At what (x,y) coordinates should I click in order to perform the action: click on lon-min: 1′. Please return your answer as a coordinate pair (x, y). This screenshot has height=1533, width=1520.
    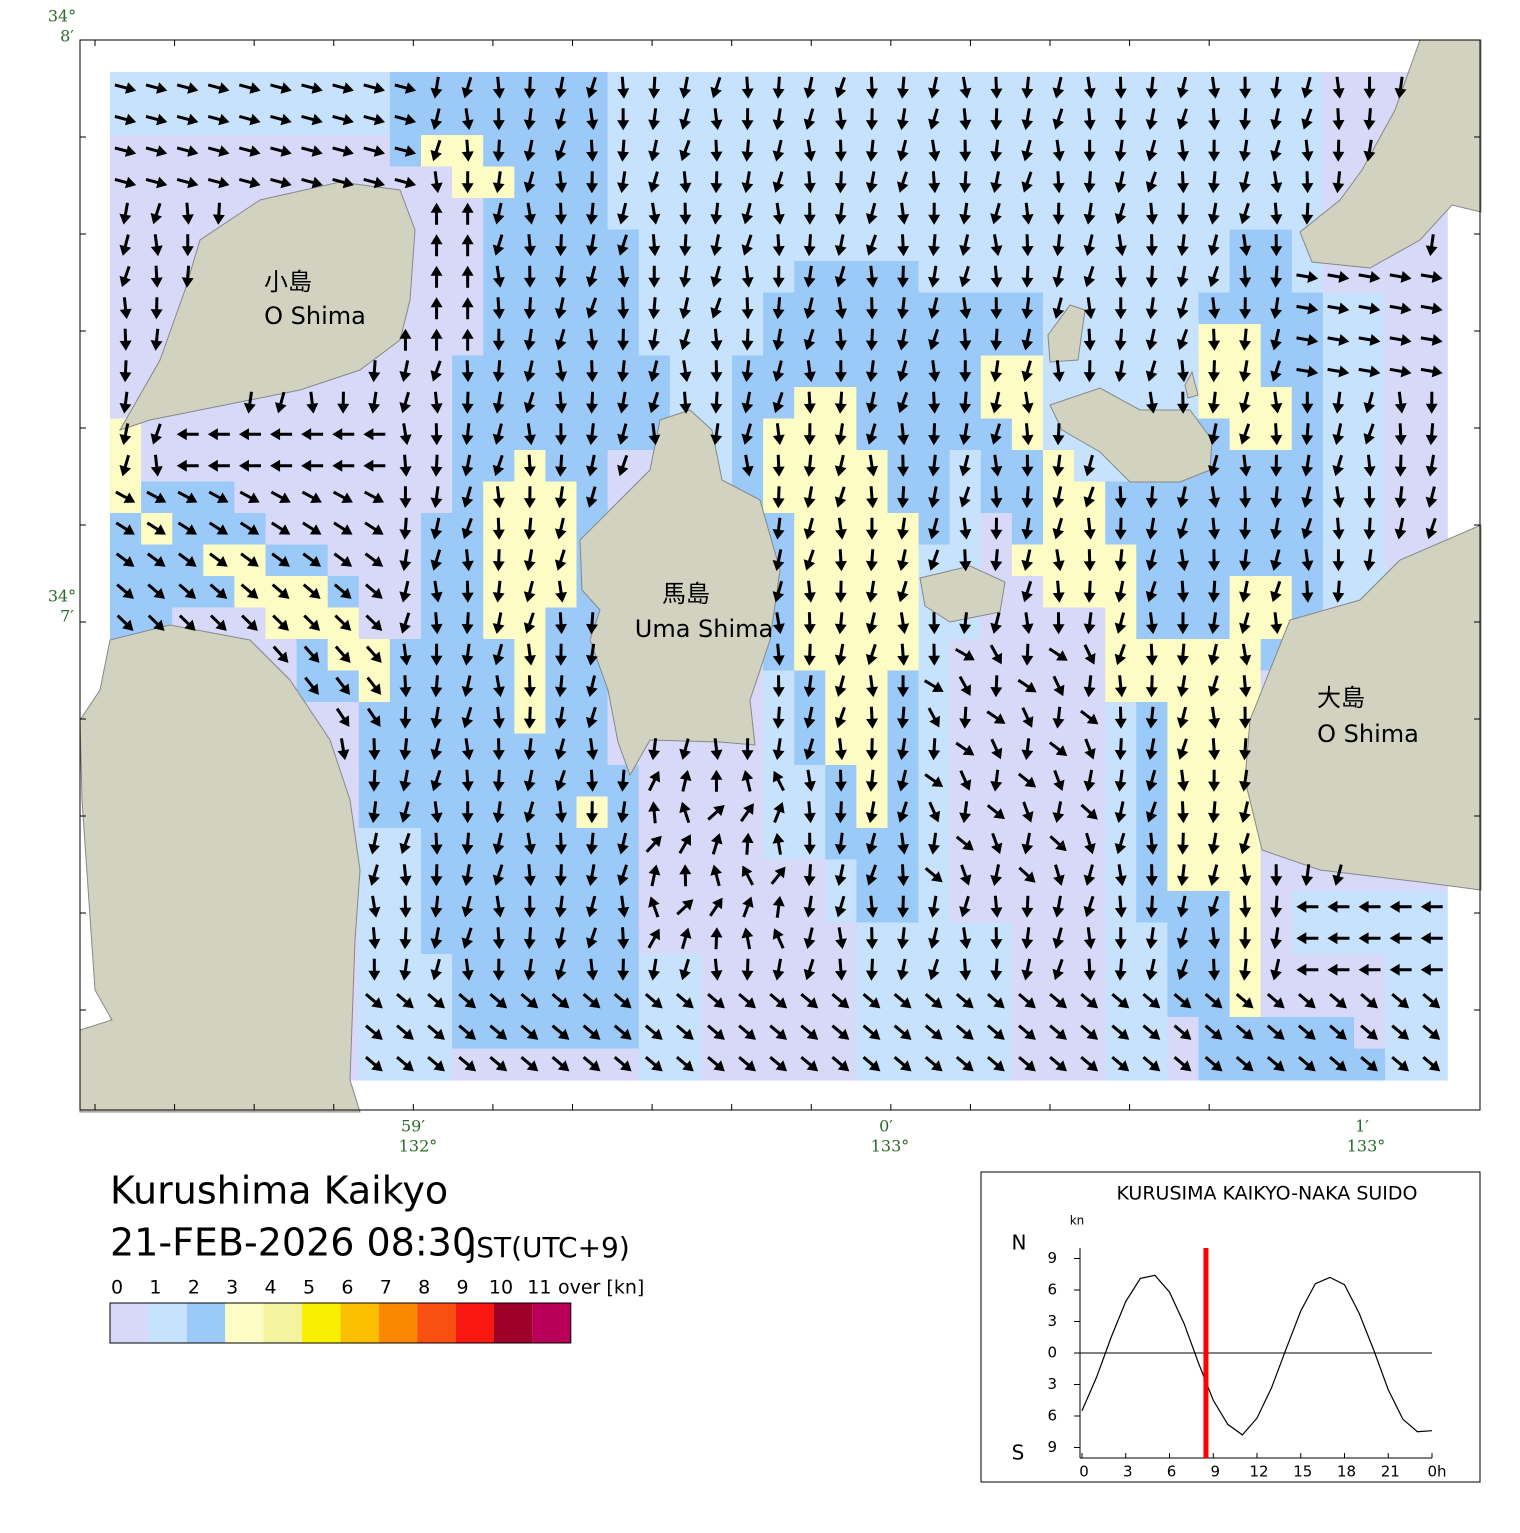
    Looking at the image, I should click on (1362, 1126).